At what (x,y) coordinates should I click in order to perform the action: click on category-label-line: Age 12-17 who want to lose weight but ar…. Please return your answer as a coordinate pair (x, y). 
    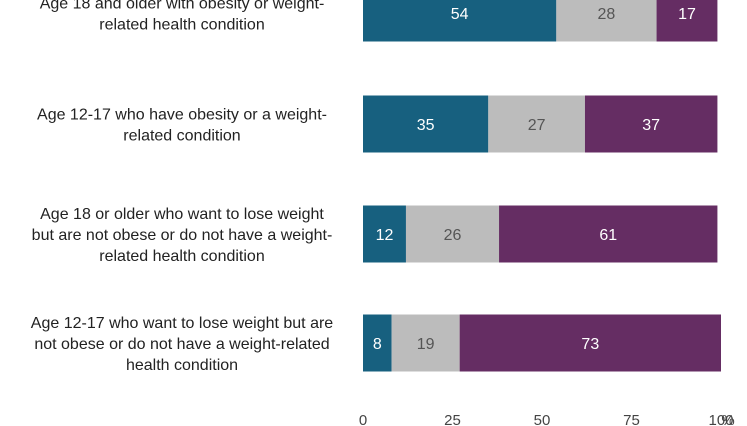
    Looking at the image, I should click on (182, 323).